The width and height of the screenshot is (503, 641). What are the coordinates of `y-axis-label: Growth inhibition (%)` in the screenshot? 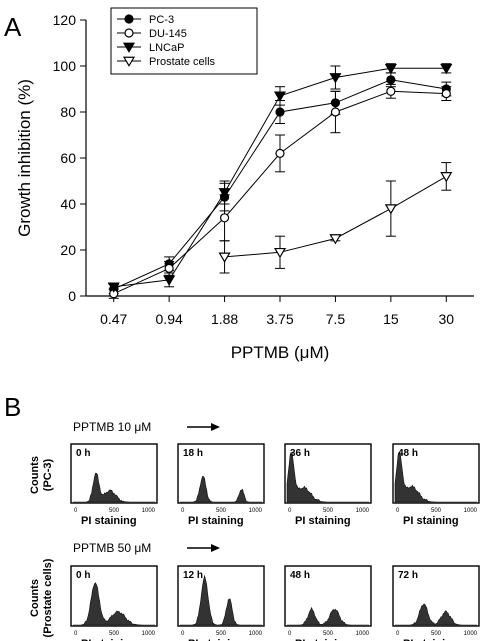 It's located at (24, 158).